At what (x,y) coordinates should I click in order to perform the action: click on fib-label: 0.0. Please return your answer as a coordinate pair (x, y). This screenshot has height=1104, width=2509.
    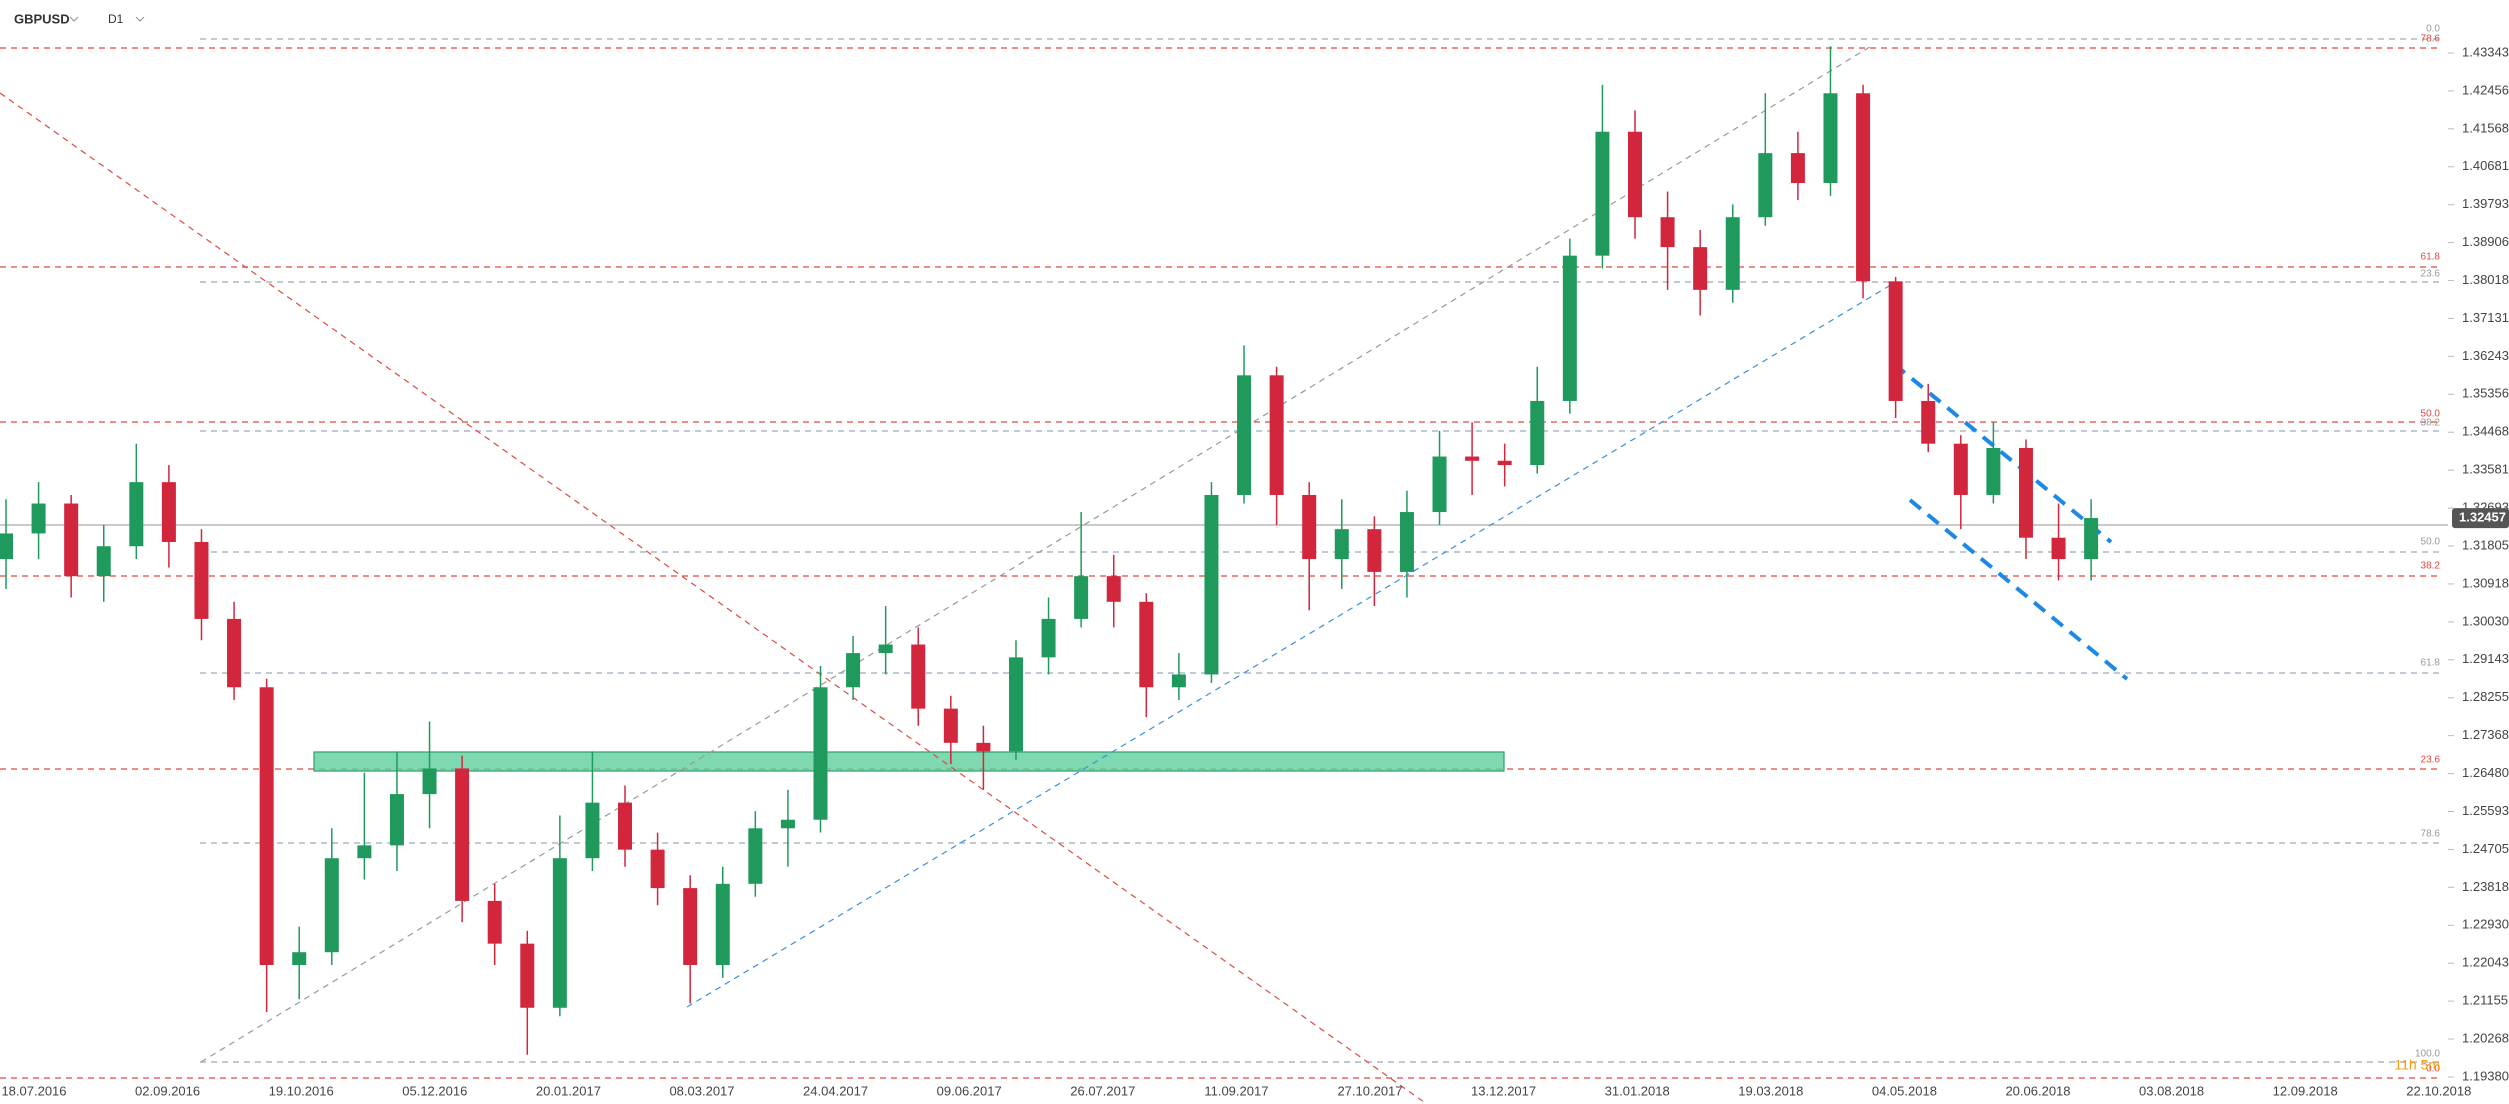
    Looking at the image, I should click on (2433, 29).